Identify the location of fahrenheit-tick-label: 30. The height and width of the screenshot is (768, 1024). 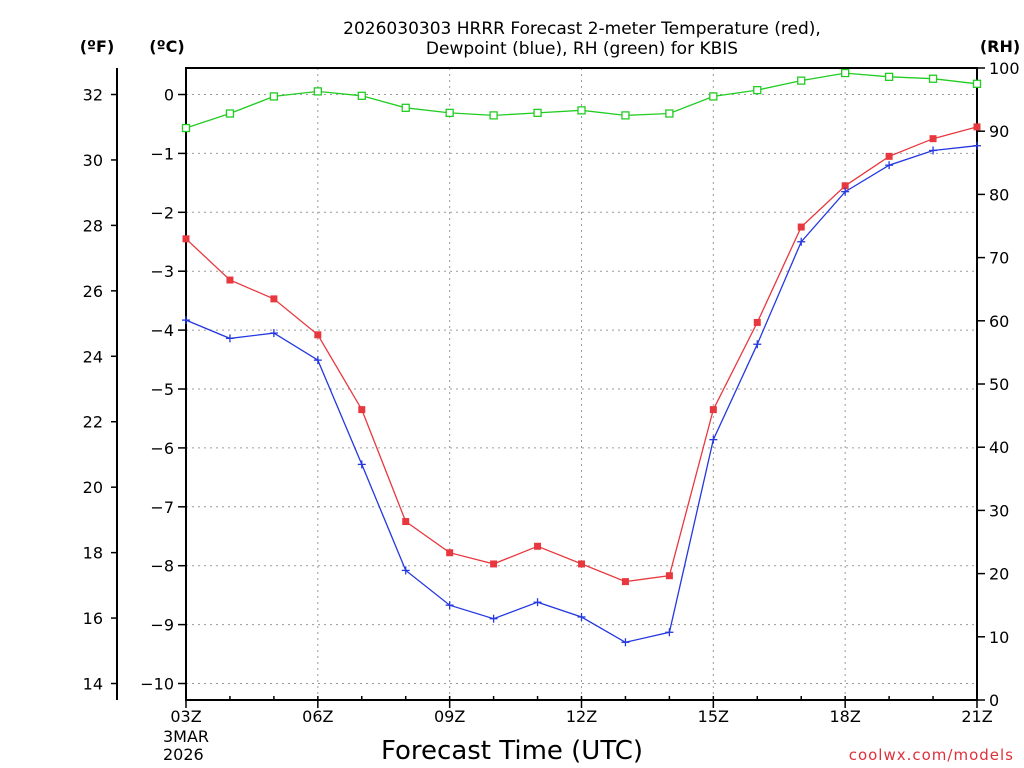
(93, 160).